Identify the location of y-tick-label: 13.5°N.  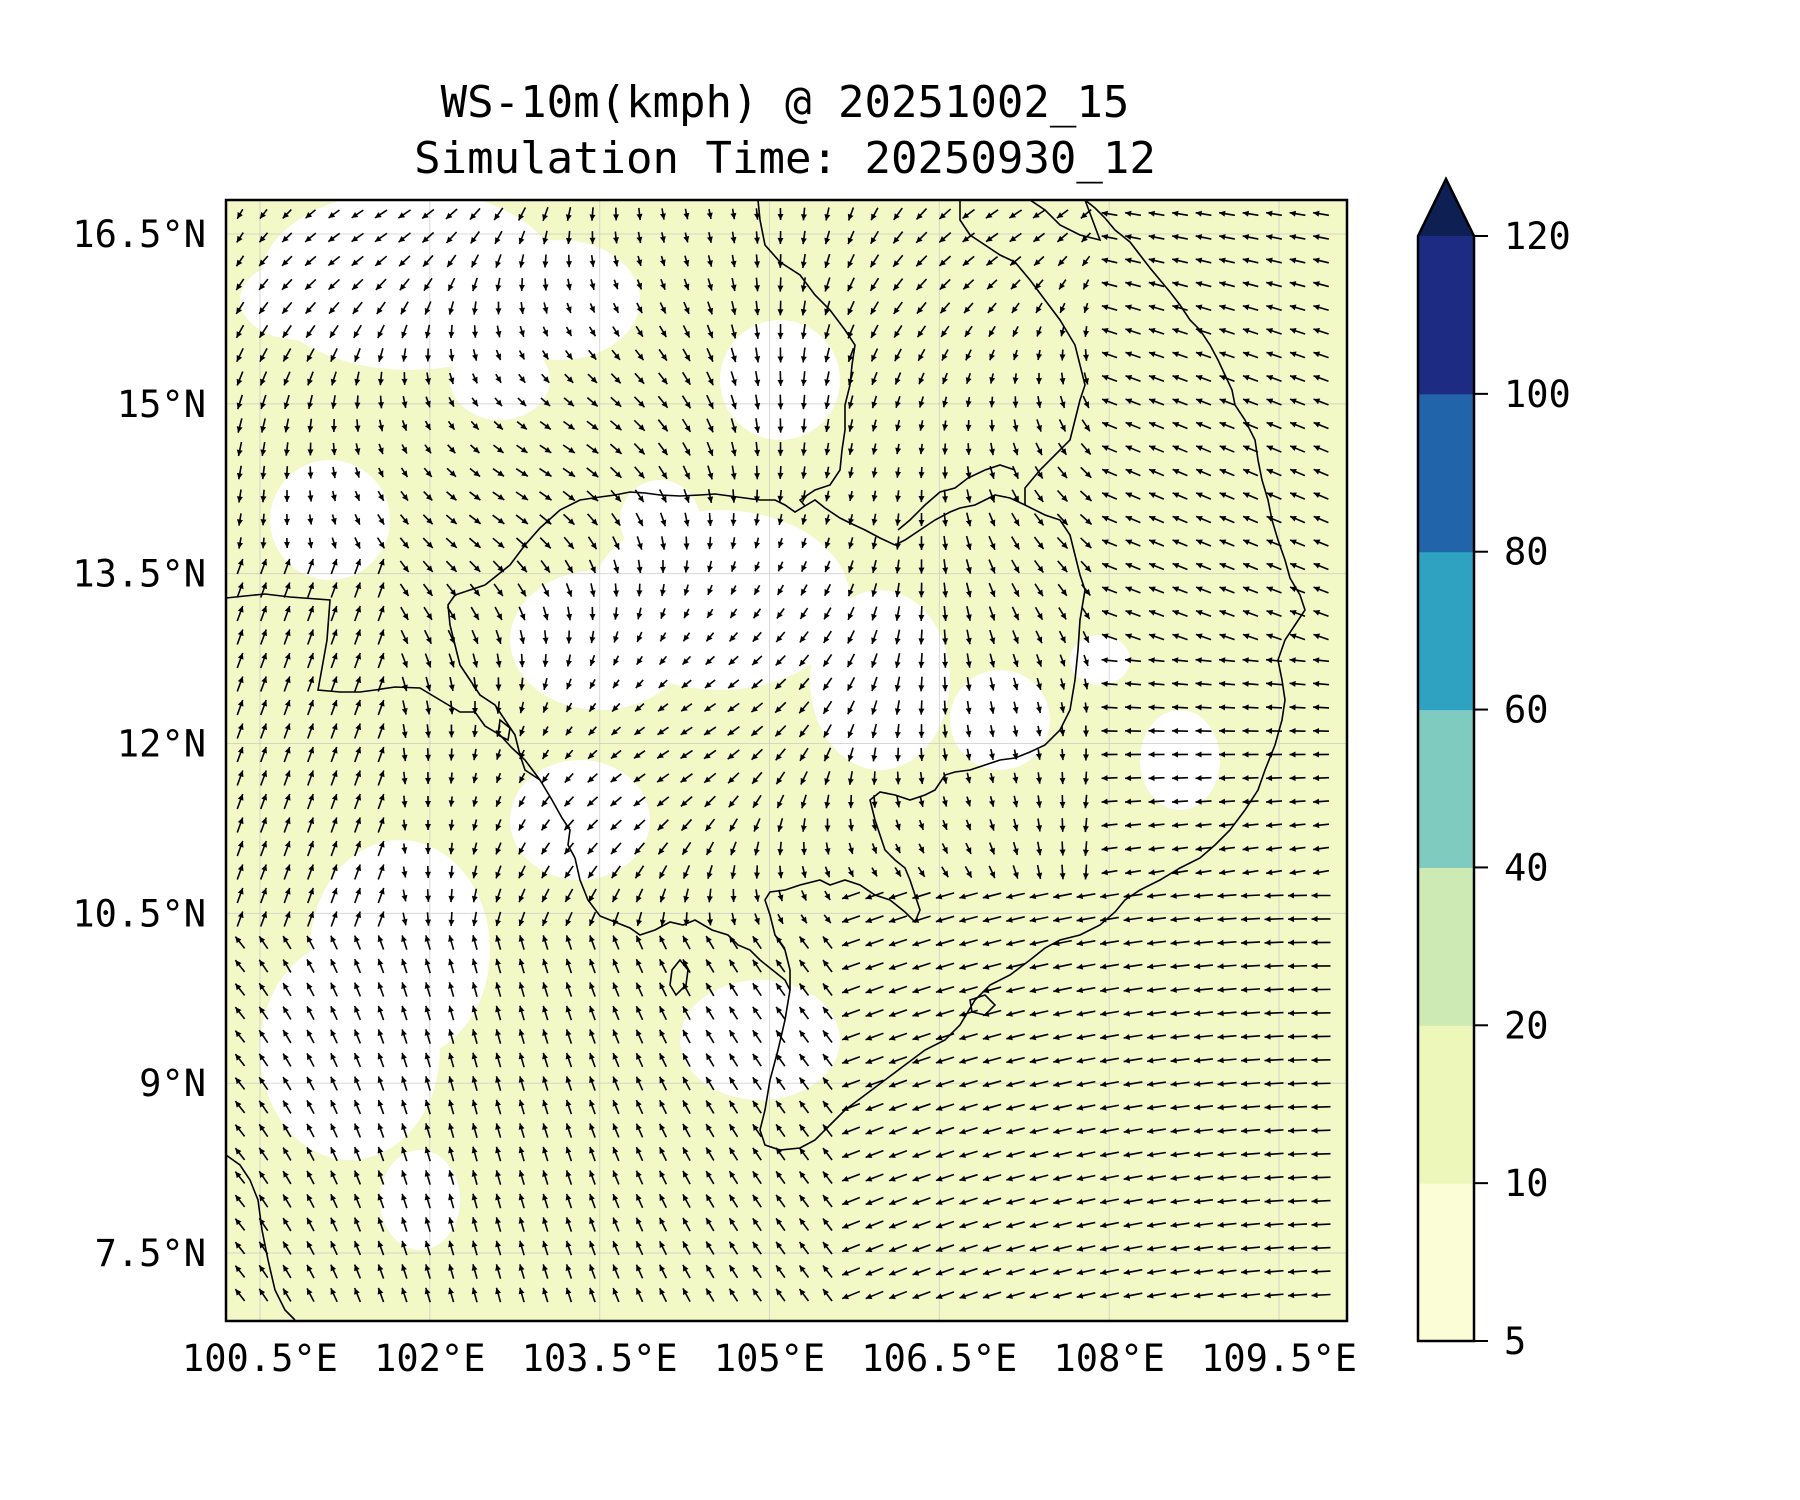
(139, 574).